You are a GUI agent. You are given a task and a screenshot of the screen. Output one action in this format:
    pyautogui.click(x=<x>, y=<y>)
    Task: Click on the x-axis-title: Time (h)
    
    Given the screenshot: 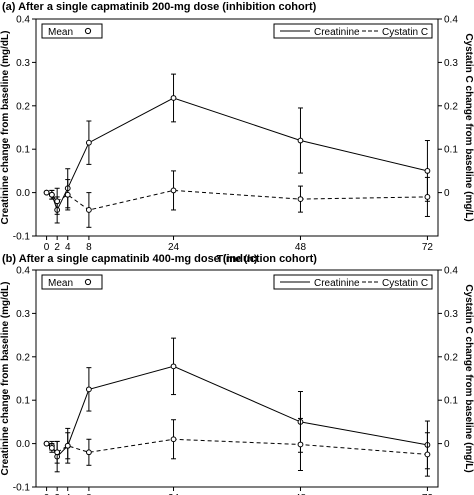 What is the action you would take?
    pyautogui.click(x=237, y=259)
    